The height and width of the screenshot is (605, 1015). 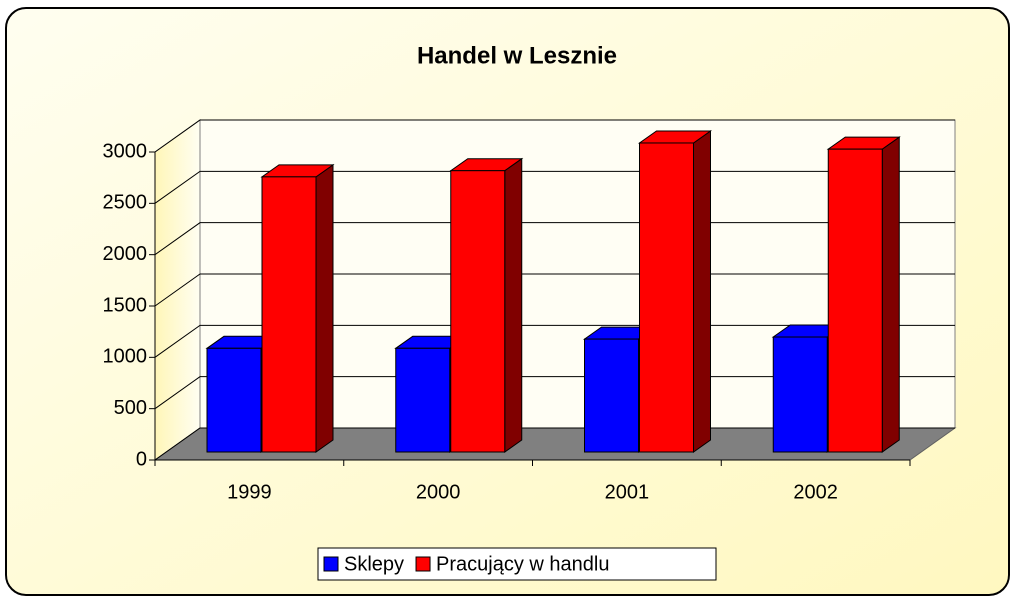 What do you see at coordinates (125, 305) in the screenshot?
I see `y-tick-label: 1500` at bounding box center [125, 305].